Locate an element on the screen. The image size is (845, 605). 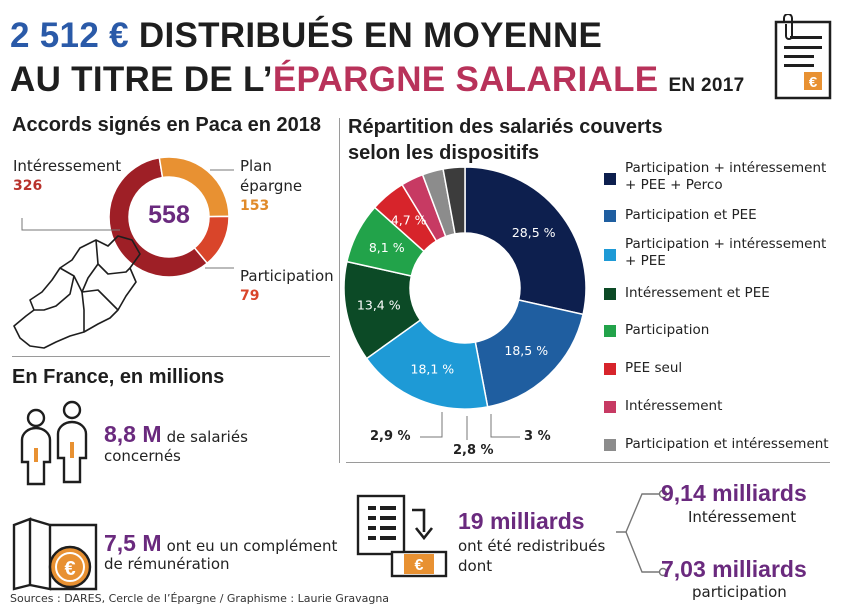
document-euro-icon: € is located at coordinates (803, 57).